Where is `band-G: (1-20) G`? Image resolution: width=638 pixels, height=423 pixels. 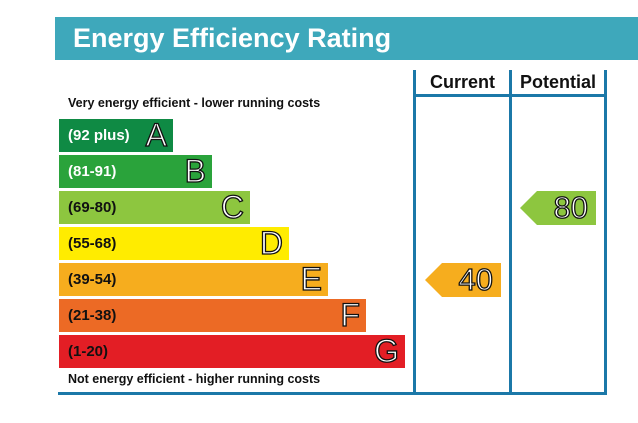
band-G: (1-20) G is located at coordinates (232, 351).